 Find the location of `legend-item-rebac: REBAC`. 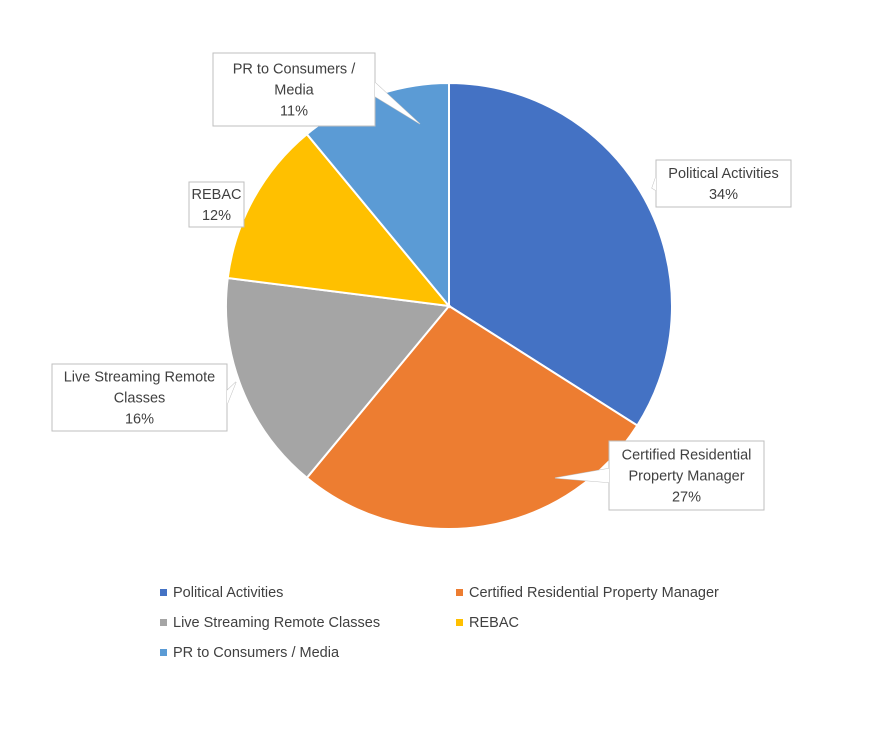

legend-item-rebac: REBAC is located at coordinates (626, 622).